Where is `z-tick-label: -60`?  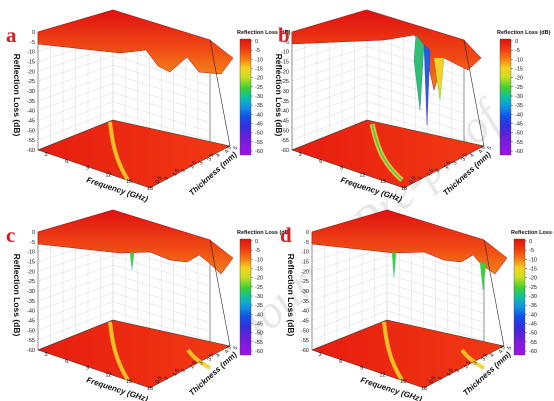
z-tick-label: -60 is located at coordinates (285, 151).